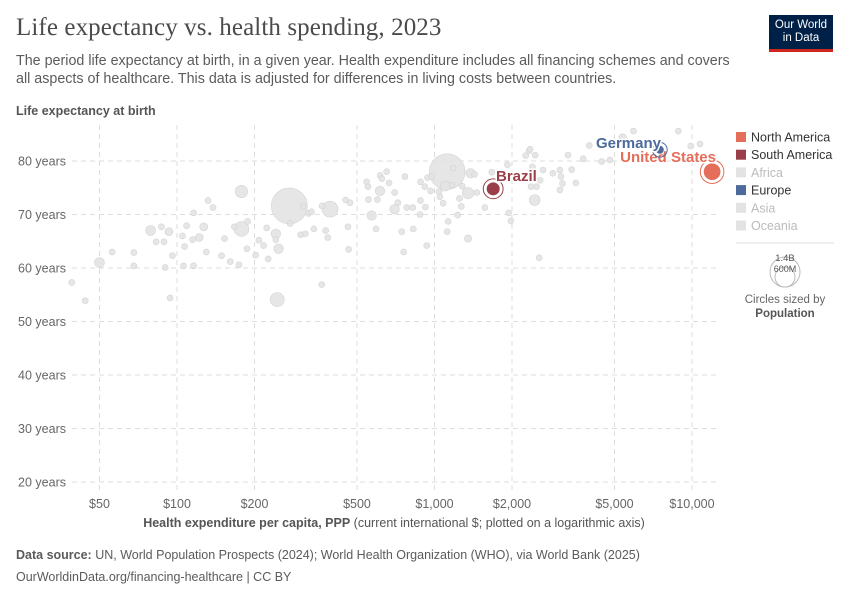 This screenshot has height=600, width=850. Describe the element at coordinates (763, 191) in the screenshot. I see `legend-item-europe: Europe` at that location.